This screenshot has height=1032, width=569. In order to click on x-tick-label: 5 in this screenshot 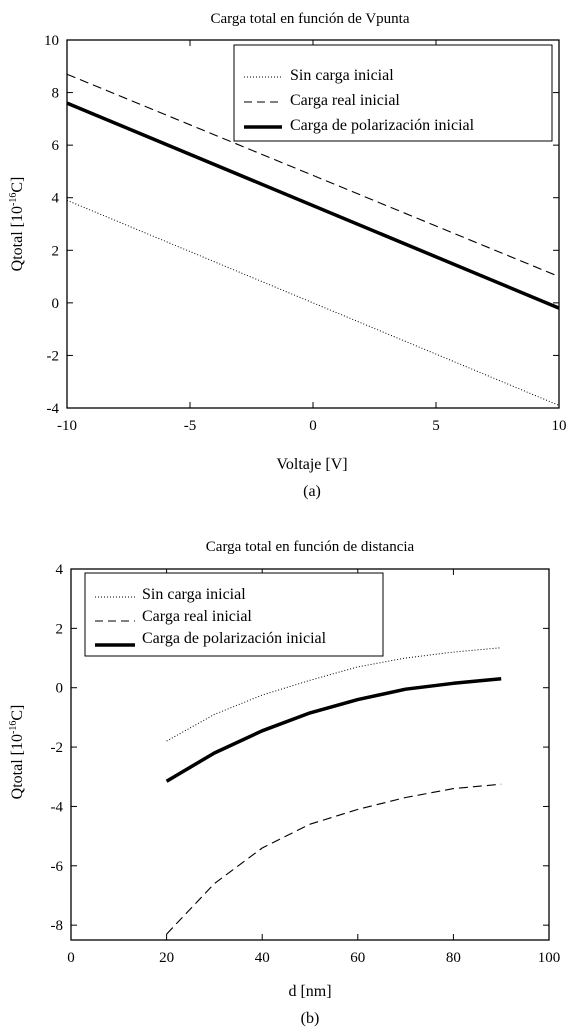, I will do `click(436, 426)`.